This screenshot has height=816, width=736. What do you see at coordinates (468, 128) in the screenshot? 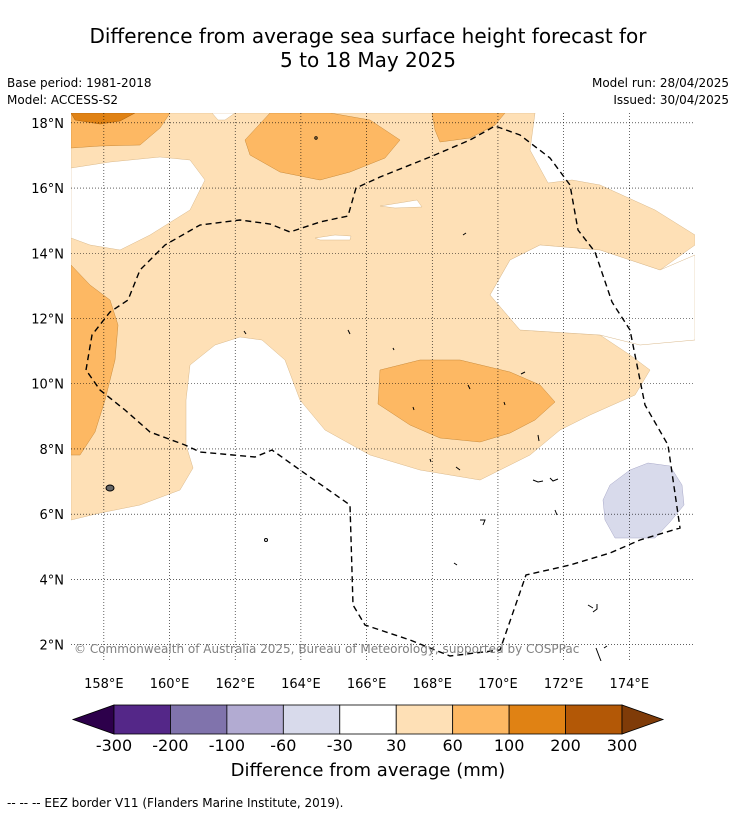
I see `anomaly-region-60-100-north-east` at bounding box center [468, 128].